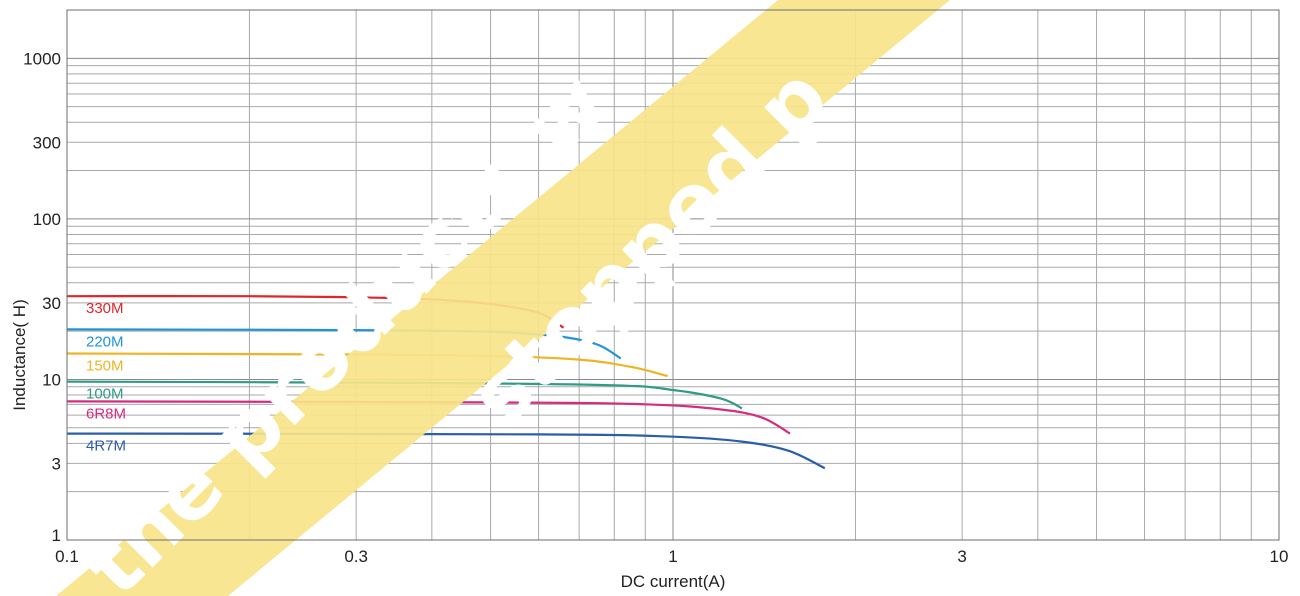  Describe the element at coordinates (19, 355) in the screenshot. I see `y-axis-title: Inductance( H)` at that location.